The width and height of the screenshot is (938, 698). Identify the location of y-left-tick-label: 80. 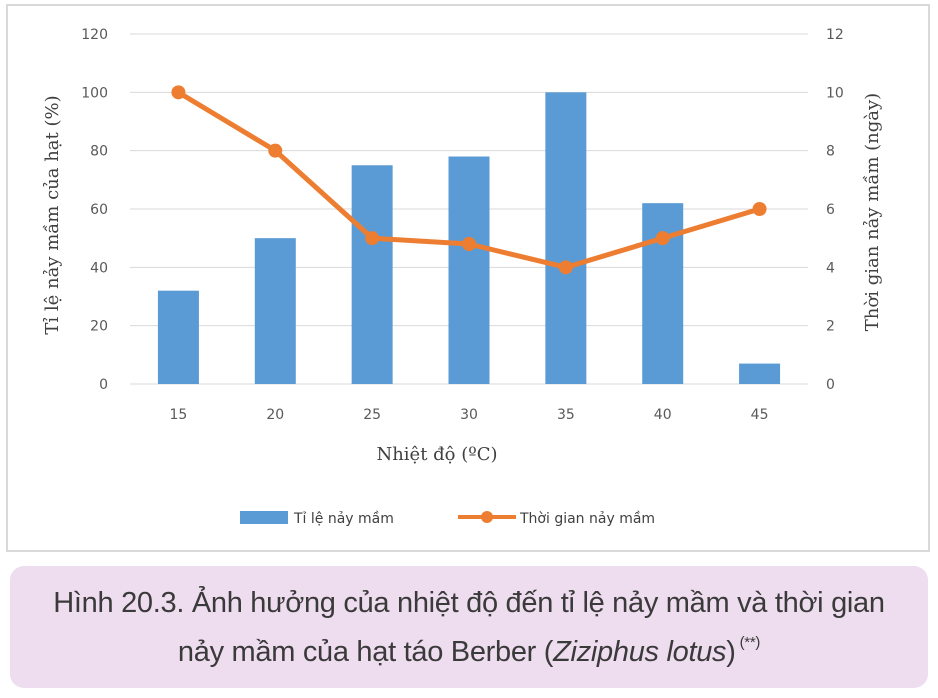
(99, 152).